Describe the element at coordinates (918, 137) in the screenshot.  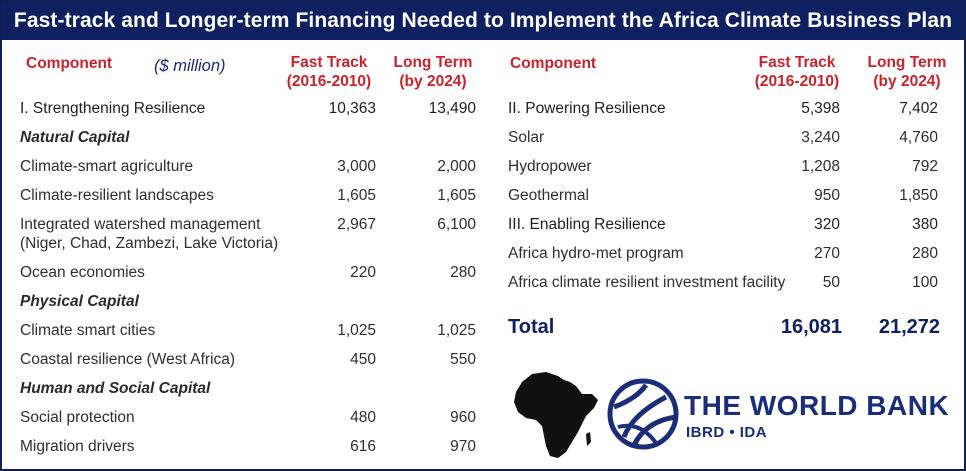
I see `row-long-term: 4,760` at that location.